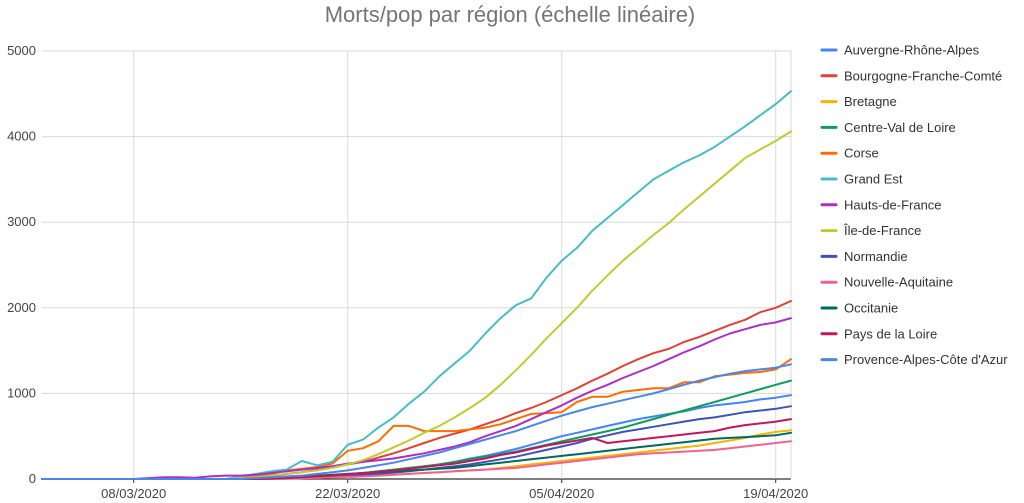  I want to click on legend-label: Normandie, so click(876, 256).